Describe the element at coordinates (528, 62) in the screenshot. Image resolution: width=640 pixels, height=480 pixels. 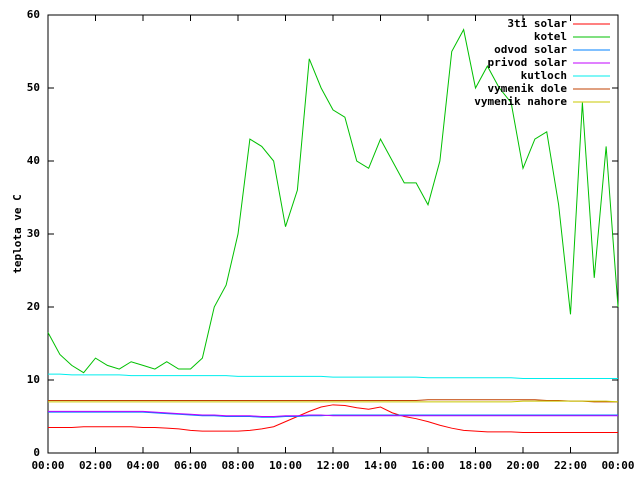
I see `legend-label: privod solar` at that location.